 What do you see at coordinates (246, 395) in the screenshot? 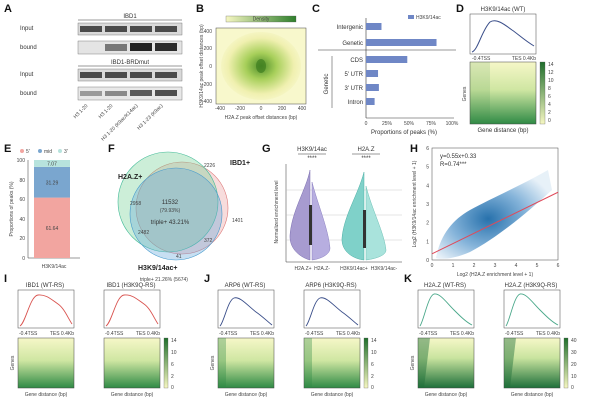
I see `j-xlabel-1: Gene distance (bp)` at bounding box center [246, 395].